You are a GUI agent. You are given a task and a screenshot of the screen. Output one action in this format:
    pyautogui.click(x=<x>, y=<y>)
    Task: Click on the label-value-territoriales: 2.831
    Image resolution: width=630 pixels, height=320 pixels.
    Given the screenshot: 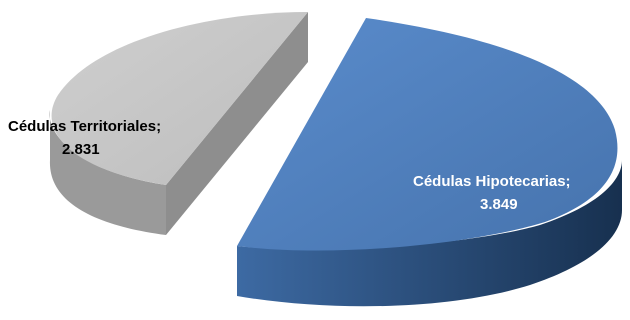 What is the action you would take?
    pyautogui.click(x=81, y=149)
    